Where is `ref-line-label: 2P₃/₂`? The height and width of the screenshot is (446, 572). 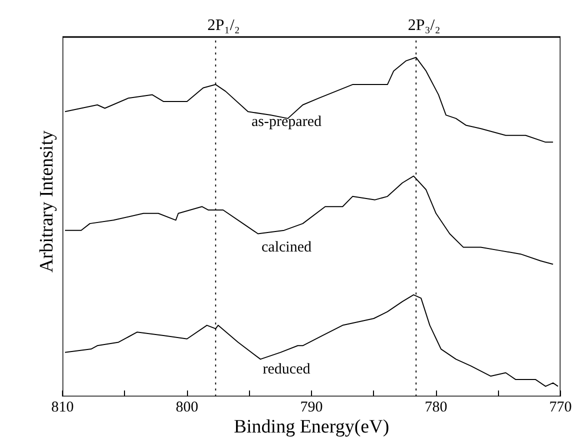
ref-line-label: 2P₃/₂ is located at coordinates (424, 25).